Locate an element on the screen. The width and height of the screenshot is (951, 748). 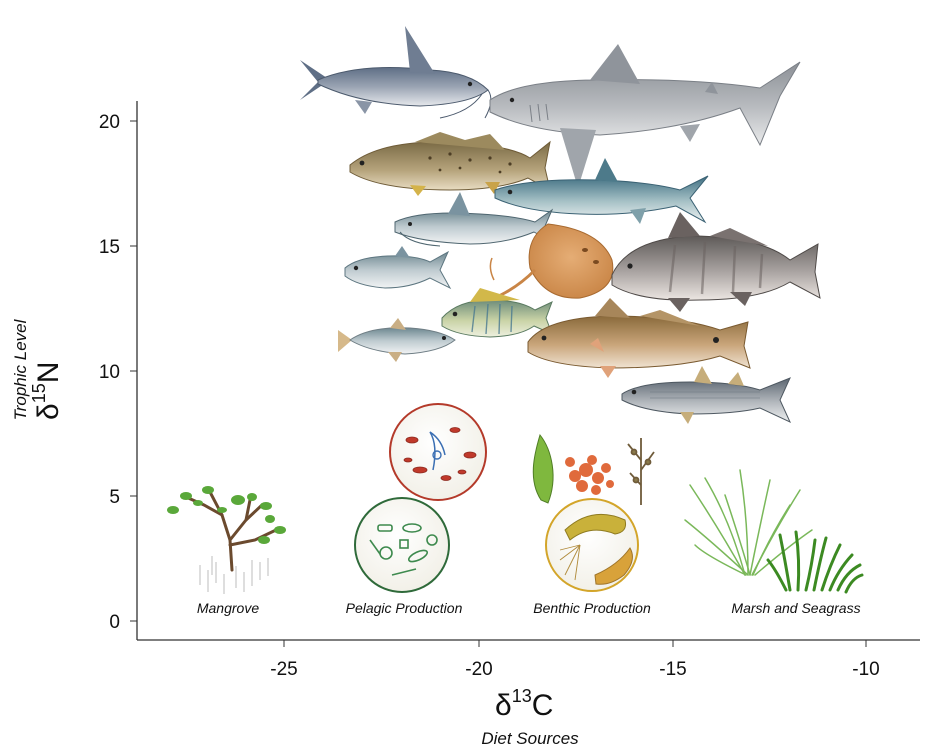
x-tick-label: -15 is located at coordinates (672, 669).